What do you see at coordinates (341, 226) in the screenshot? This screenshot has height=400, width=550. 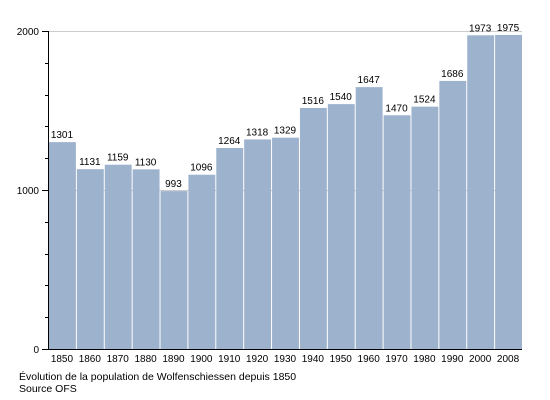 I see `bar-1950` at bounding box center [341, 226].